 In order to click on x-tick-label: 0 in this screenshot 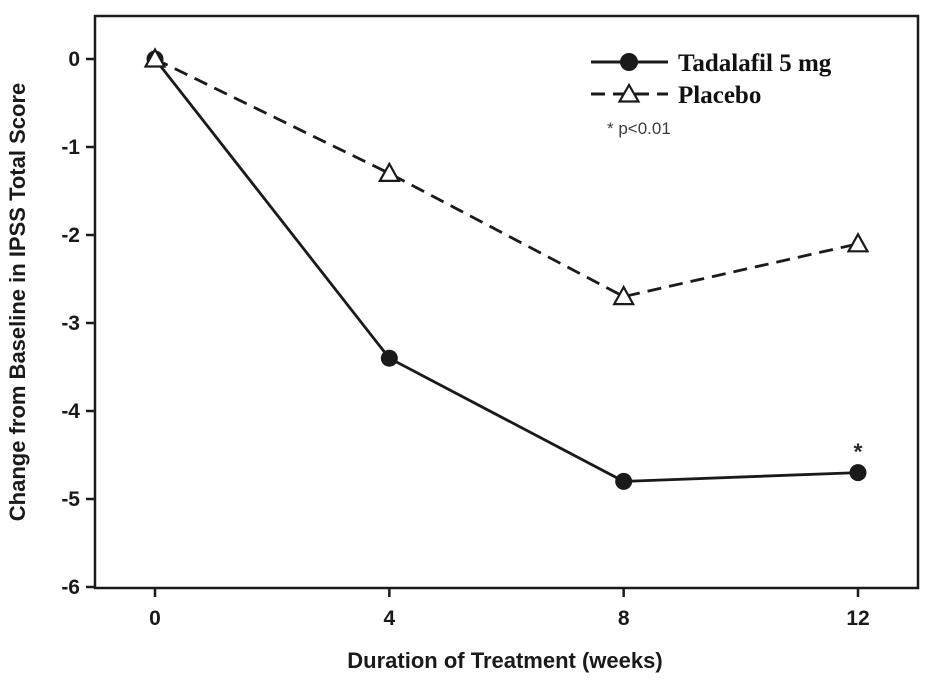, I will do `click(155, 618)`.